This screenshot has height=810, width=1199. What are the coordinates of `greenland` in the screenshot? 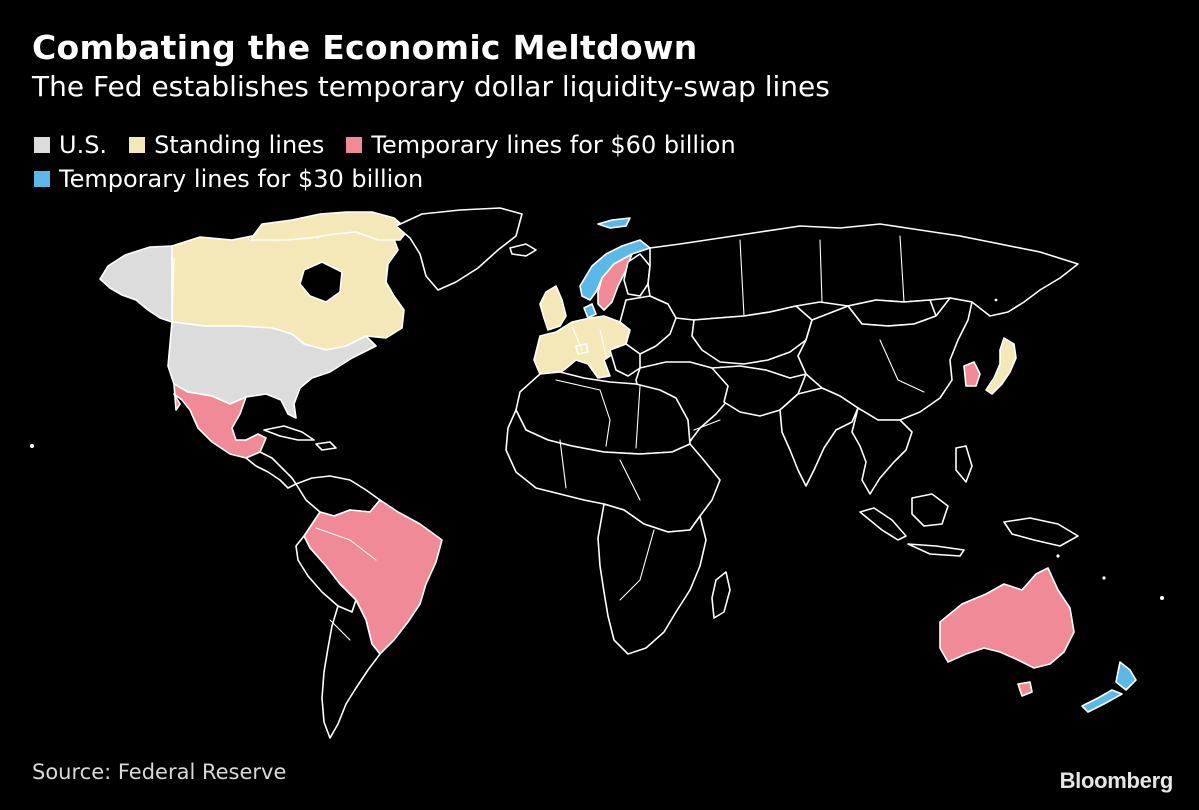 It's located at (459, 249).